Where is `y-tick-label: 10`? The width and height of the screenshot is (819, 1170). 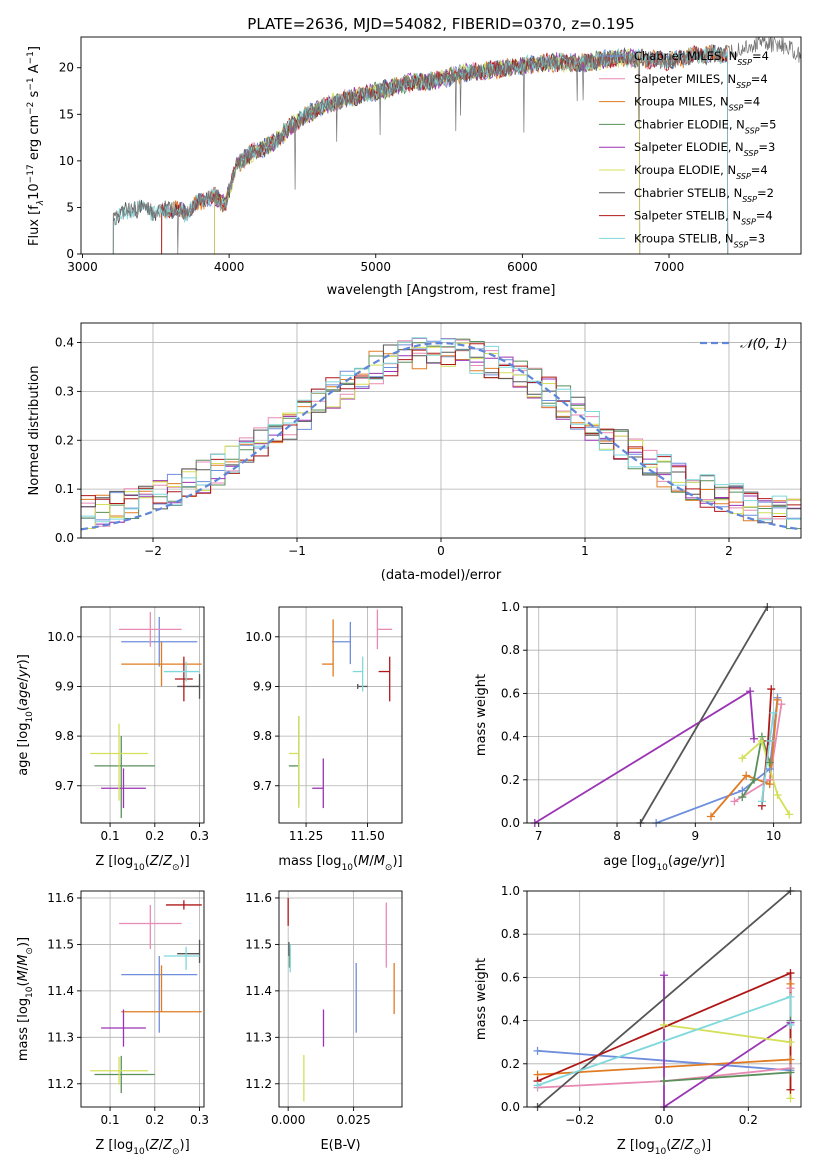 y-tick-label: 10 is located at coordinates (66, 161).